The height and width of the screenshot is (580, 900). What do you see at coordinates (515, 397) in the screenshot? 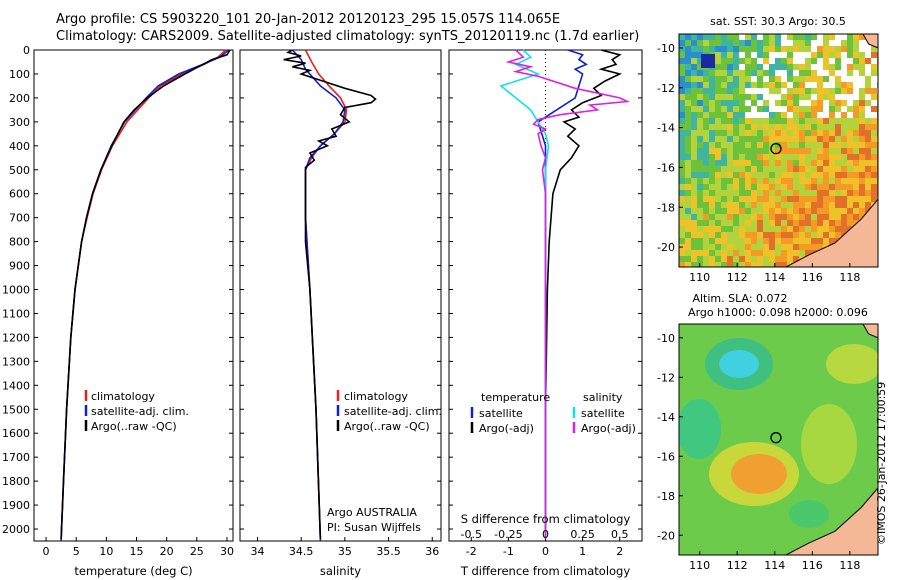
I see `difference-legend-title: temperature` at bounding box center [515, 397].